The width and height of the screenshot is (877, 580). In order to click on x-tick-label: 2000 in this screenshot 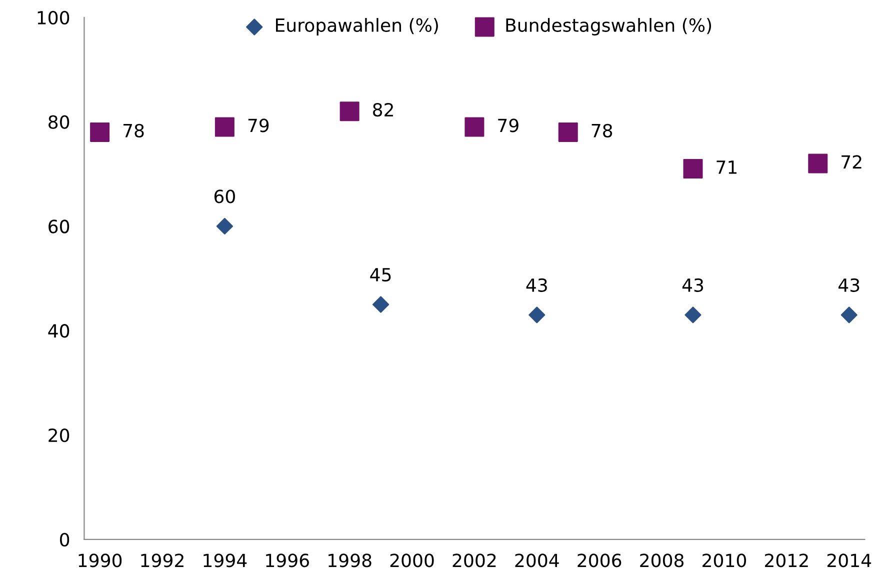, I will do `click(412, 561)`.